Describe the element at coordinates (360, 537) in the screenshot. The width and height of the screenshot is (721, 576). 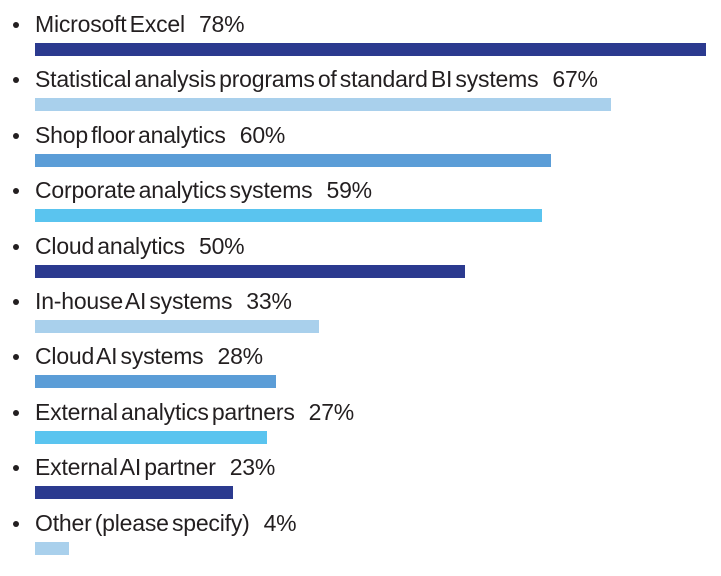
I see `chart-item: Other (please specify) 4%` at that location.